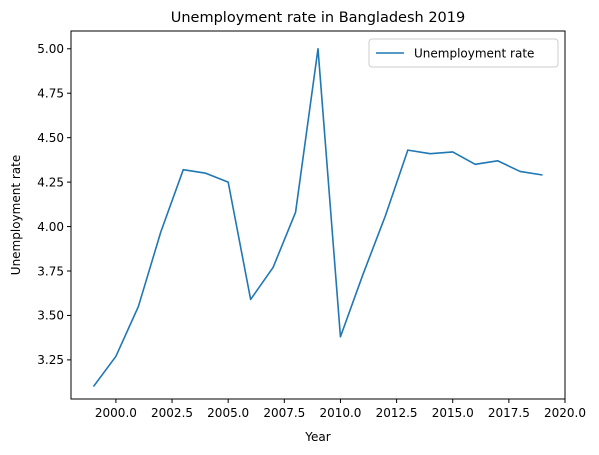 This screenshot has width=599, height=455. I want to click on x-tick-label: 2000.0, so click(116, 413).